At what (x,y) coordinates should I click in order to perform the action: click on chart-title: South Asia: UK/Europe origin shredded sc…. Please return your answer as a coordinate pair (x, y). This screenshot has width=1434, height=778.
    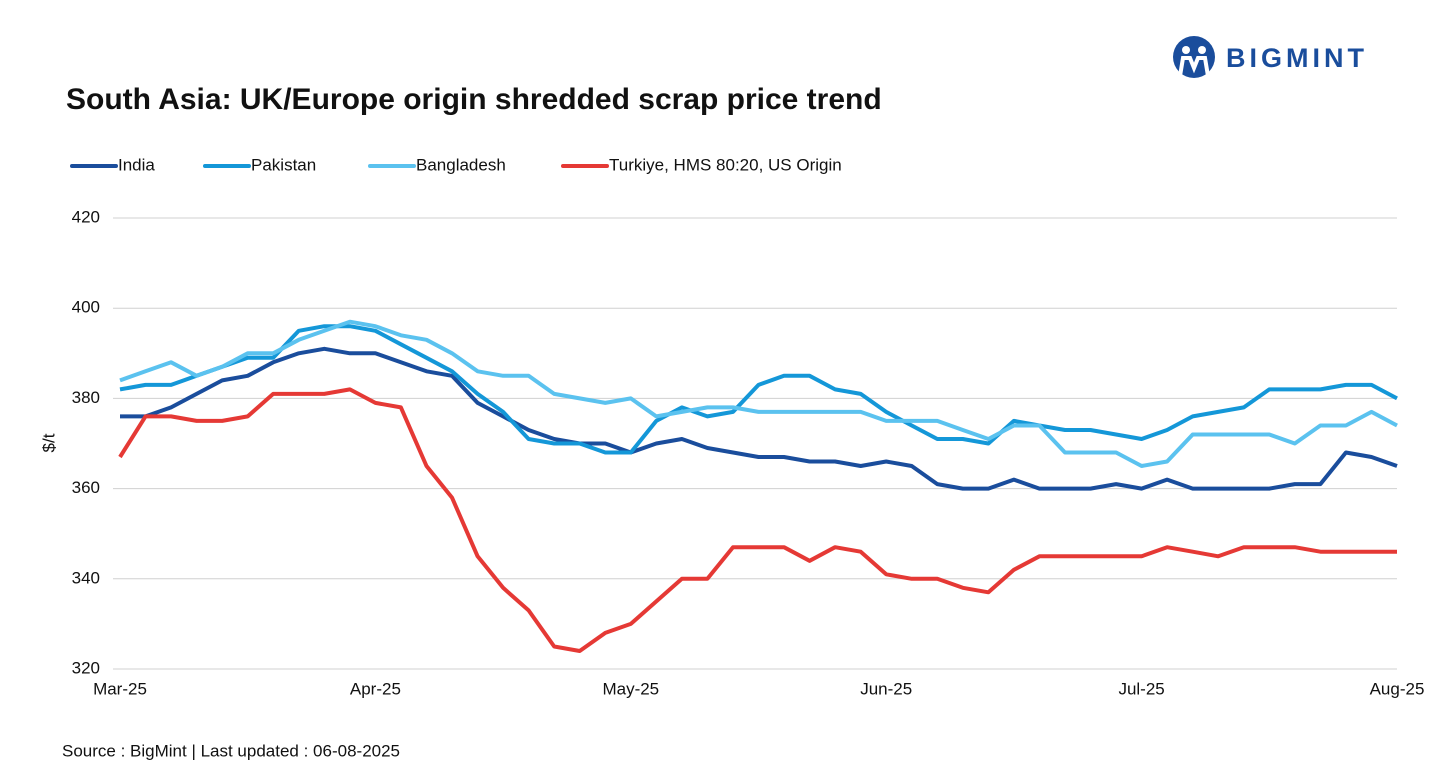
    Looking at the image, I should click on (474, 99).